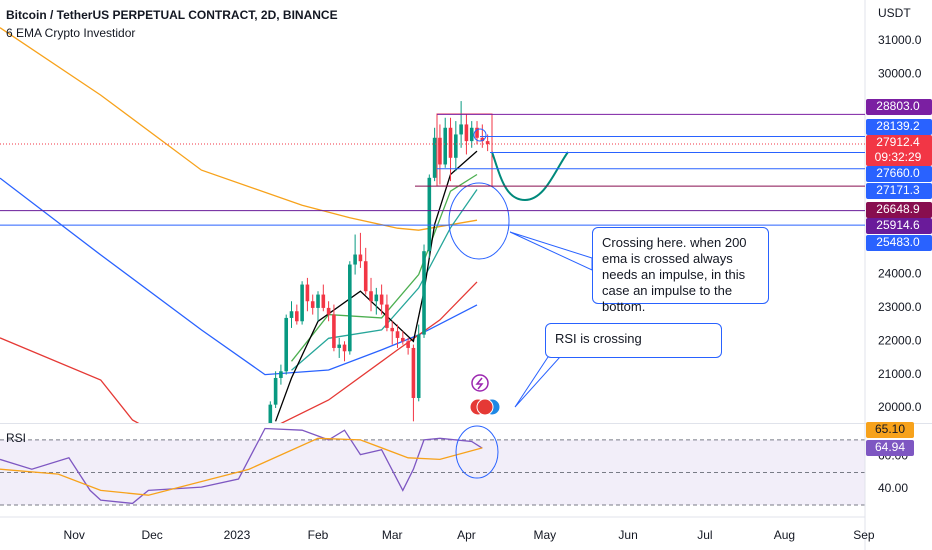  Describe the element at coordinates (74, 535) in the screenshot. I see `x-tick-label: Nov` at that location.